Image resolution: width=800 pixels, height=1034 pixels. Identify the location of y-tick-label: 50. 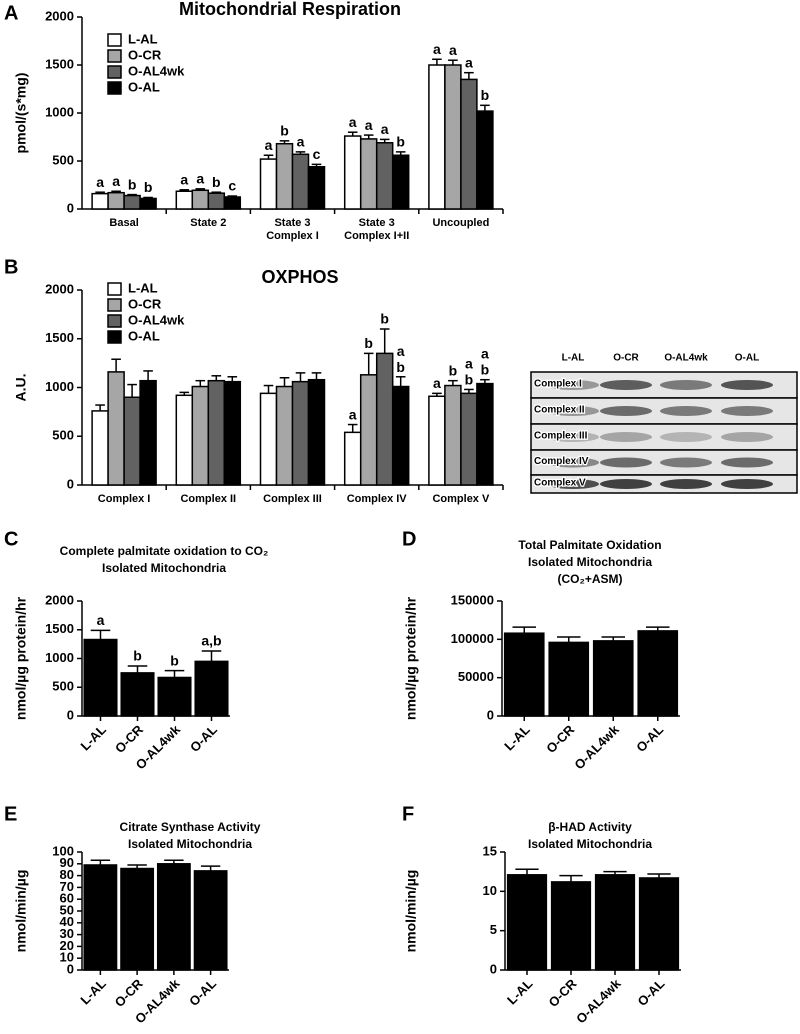
(67, 909).